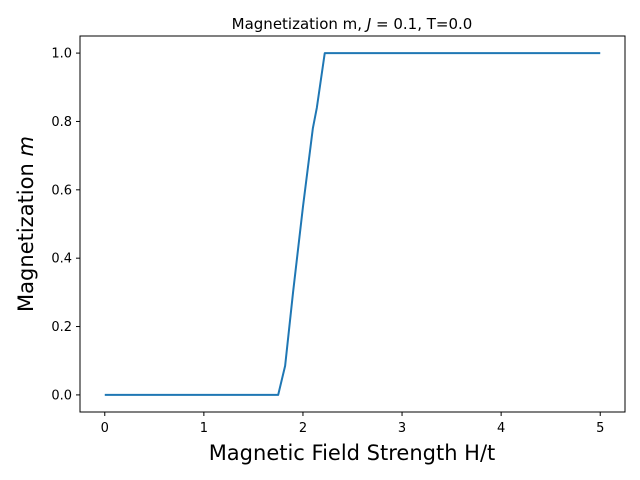  I want to click on title-part-2: = 0.1, T=0.0, so click(421, 24).